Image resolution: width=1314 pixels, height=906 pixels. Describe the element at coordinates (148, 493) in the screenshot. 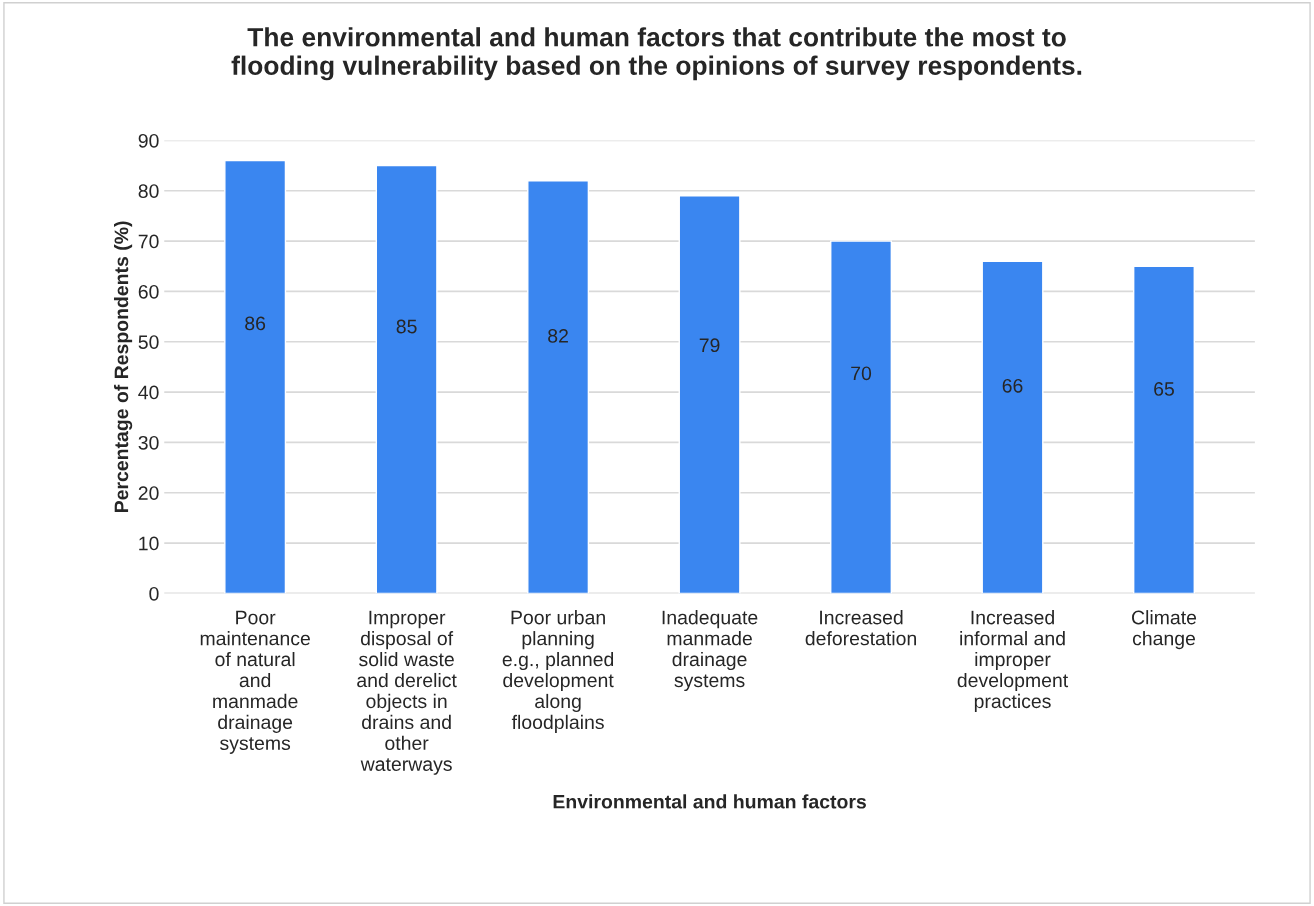

I see `y-tick-label: 20` at that location.